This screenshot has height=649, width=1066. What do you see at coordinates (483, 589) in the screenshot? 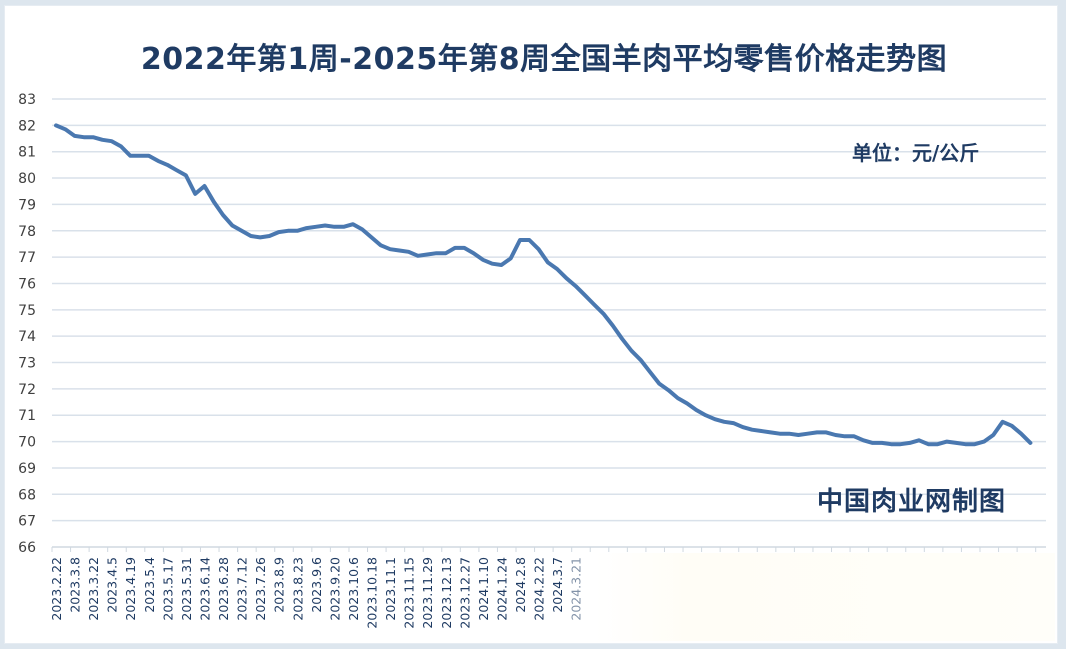
I see `x-tick-label: 2024.1.10` at bounding box center [483, 589].